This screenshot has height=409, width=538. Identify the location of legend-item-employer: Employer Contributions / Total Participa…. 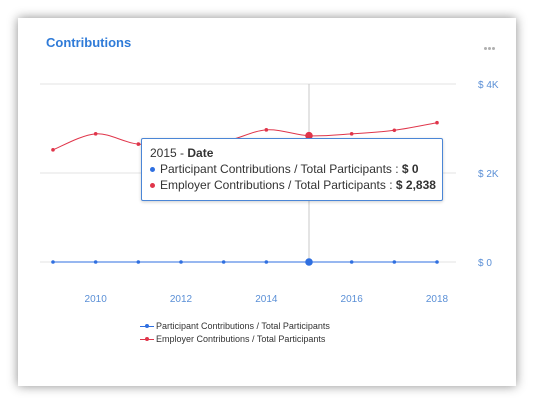
(235, 339).